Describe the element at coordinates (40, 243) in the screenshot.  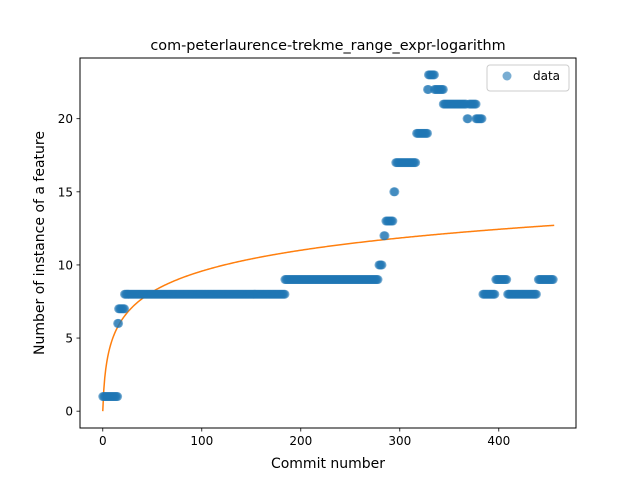
I see `y-axis-label: Number of instance of a feature` at that location.